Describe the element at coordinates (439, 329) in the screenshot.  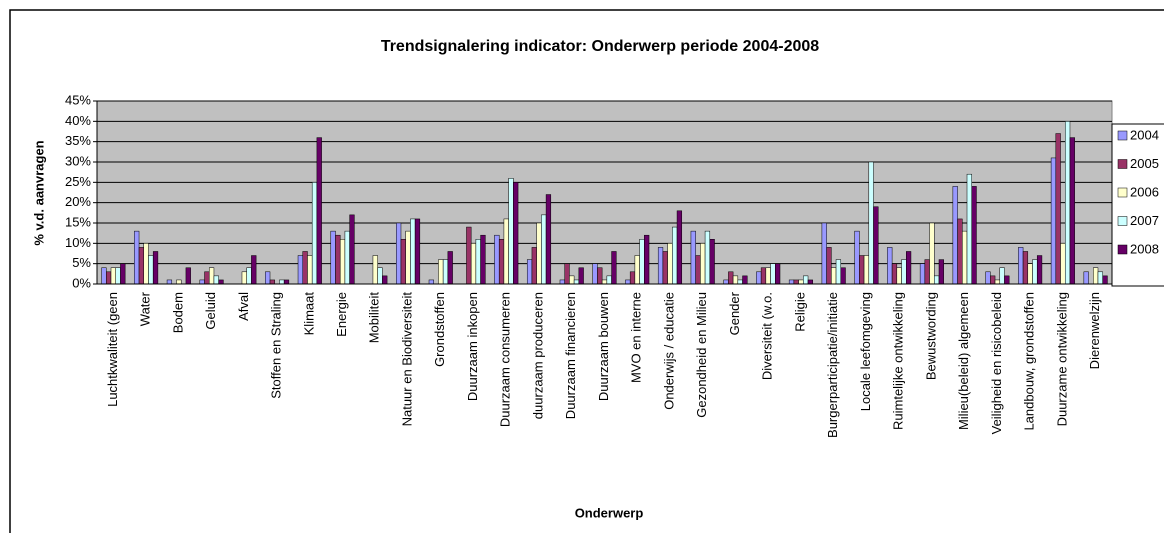
I see `x-tick-label: Grondstoffen` at that location.